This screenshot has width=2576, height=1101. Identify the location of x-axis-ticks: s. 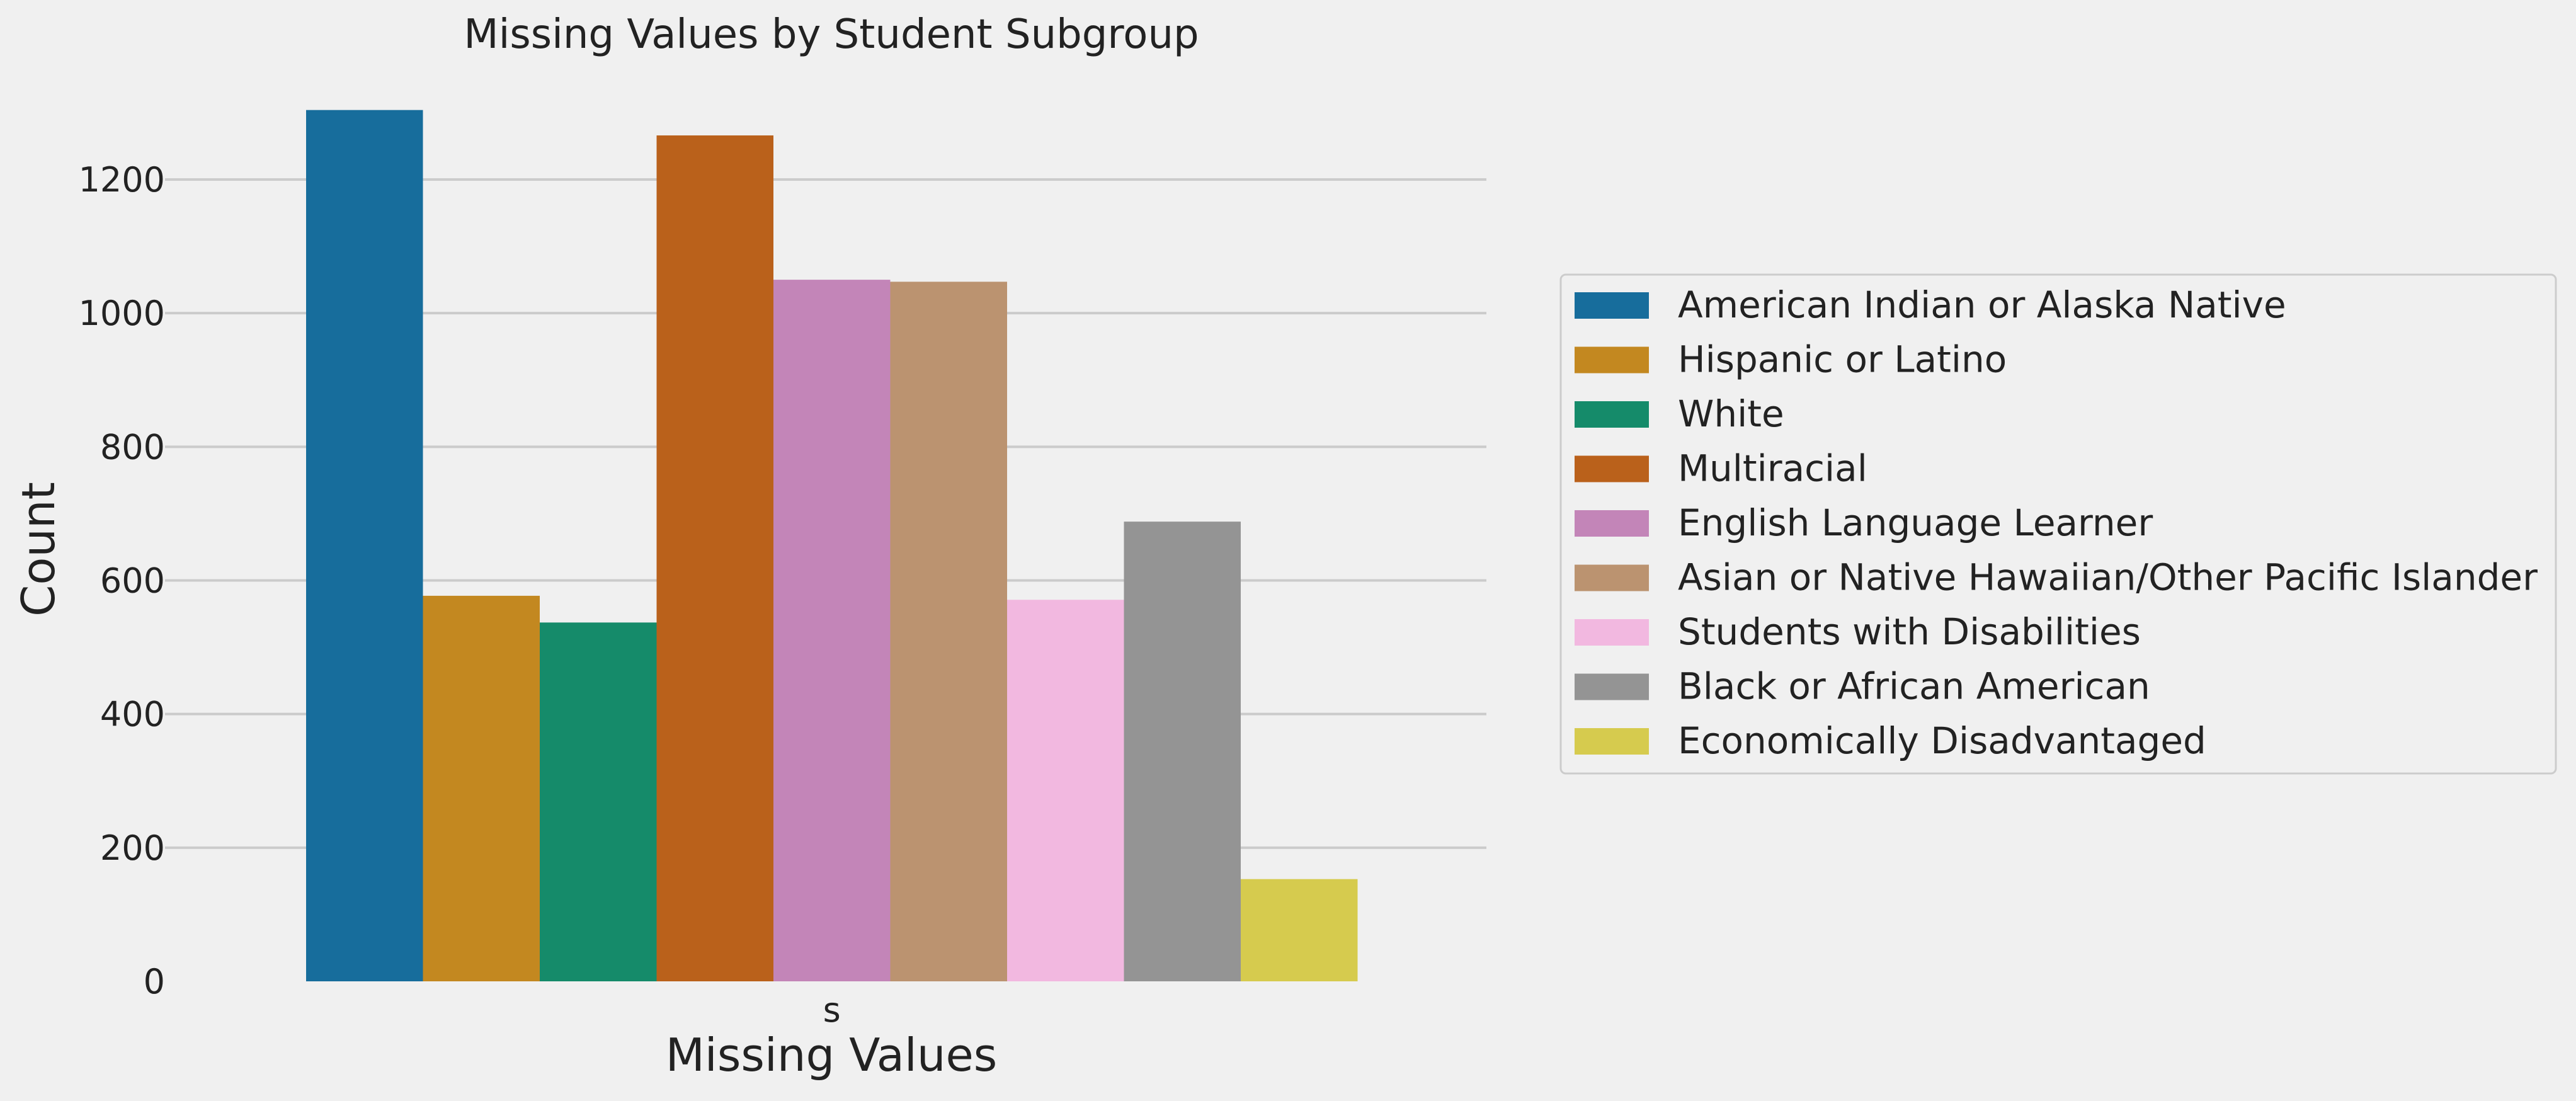
(832, 1010).